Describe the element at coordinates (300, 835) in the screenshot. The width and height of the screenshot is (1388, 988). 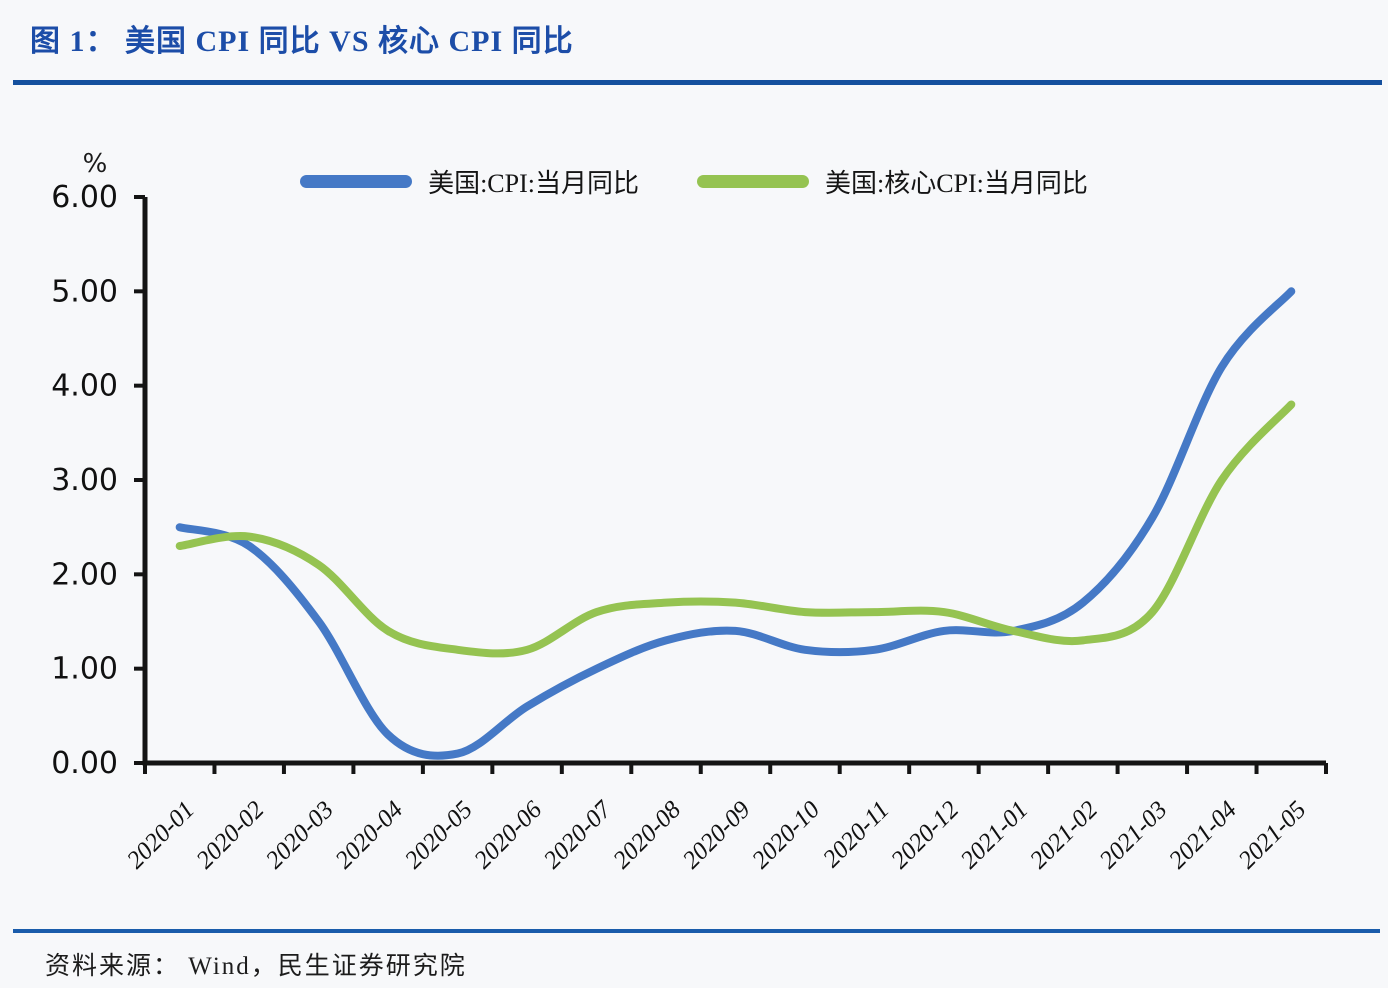
I see `svg-text: 2020-03` at that location.